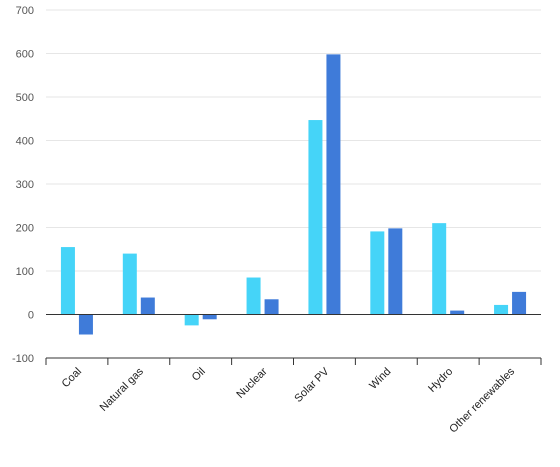 The height and width of the screenshot is (467, 560). Describe the element at coordinates (67, 281) in the screenshot. I see `bar-series-1-coal` at that location.